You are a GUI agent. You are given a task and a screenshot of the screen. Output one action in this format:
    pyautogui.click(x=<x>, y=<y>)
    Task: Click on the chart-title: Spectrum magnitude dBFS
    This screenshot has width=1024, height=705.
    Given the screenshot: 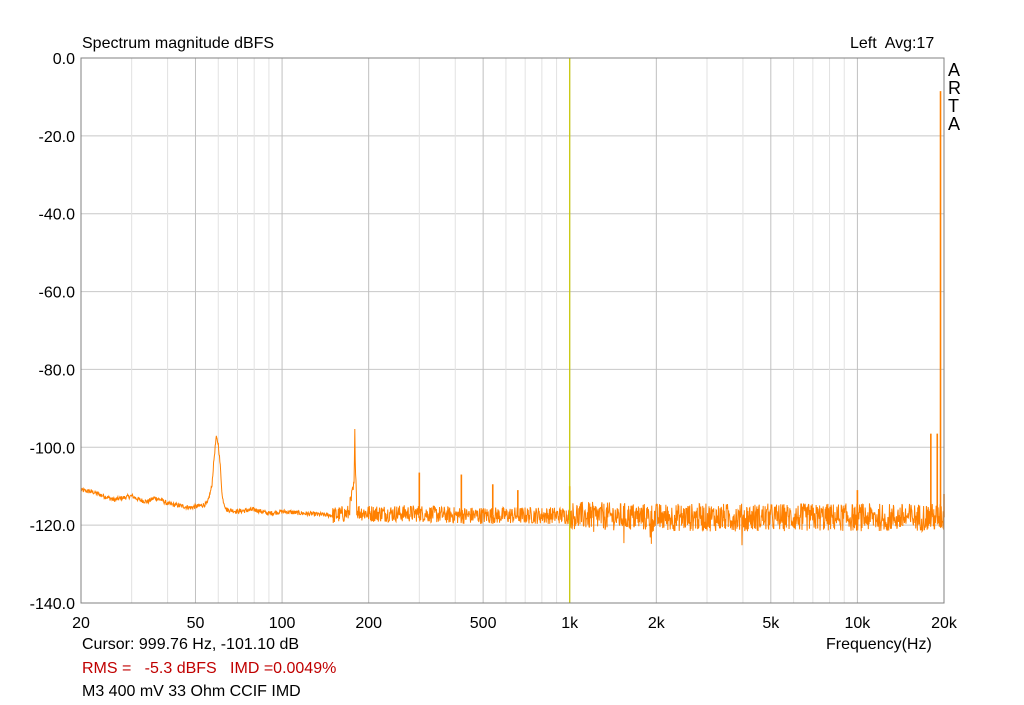 What is the action you would take?
    pyautogui.click(x=178, y=43)
    